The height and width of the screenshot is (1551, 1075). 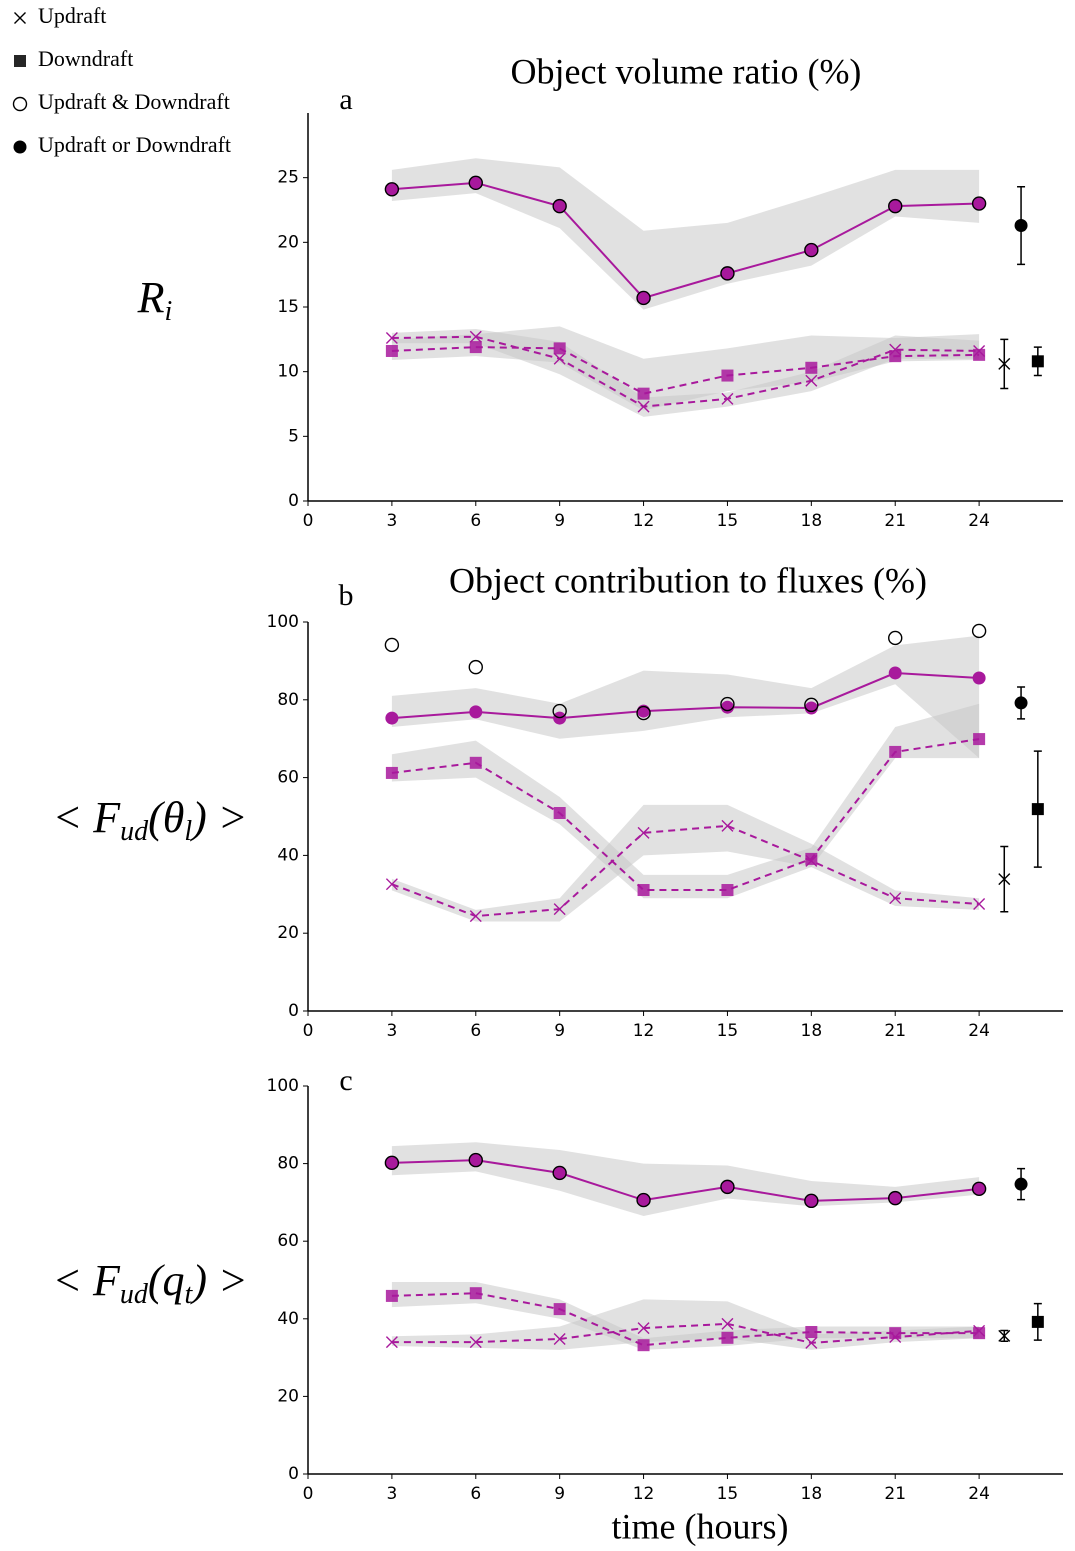 What do you see at coordinates (288, 1241) in the screenshot?
I see `y-tick-label: 60` at bounding box center [288, 1241].